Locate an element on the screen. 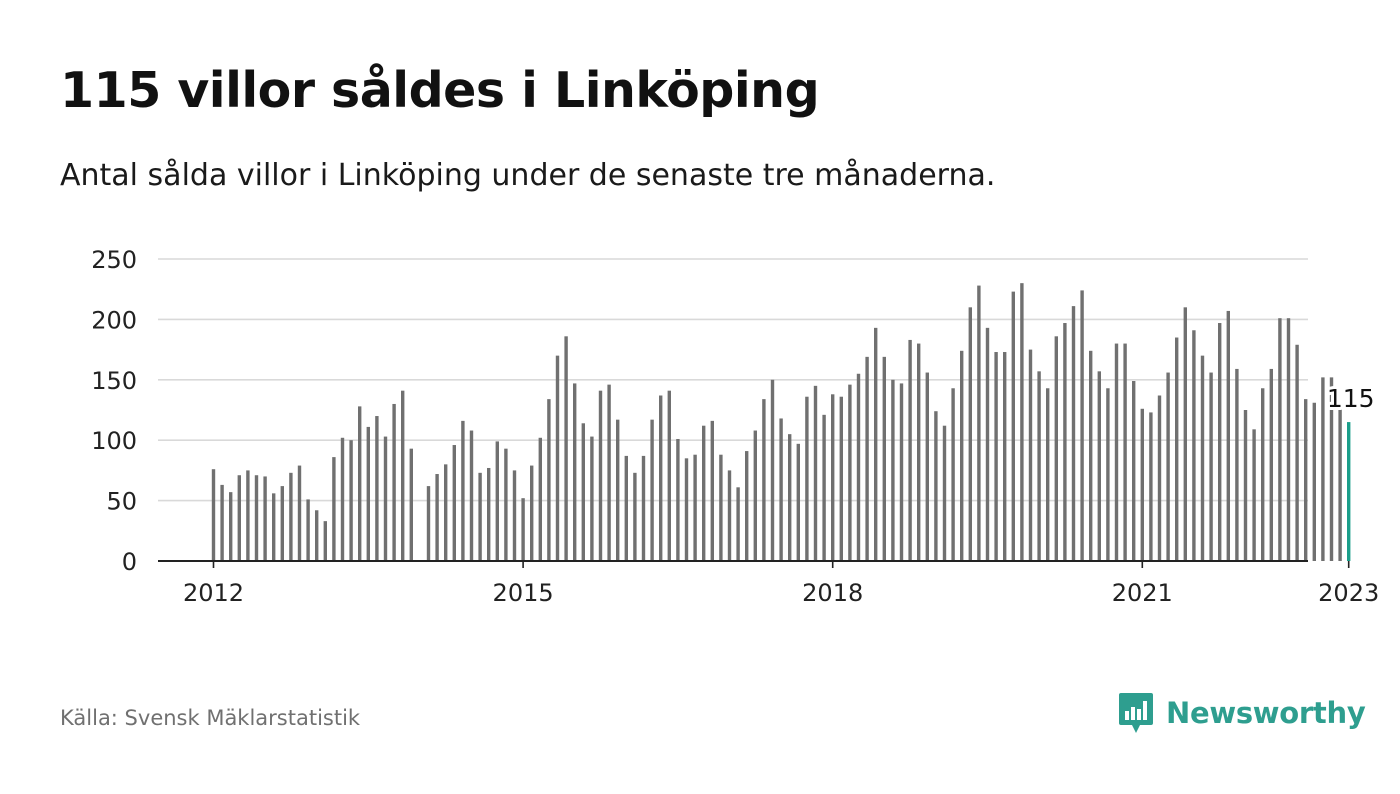  bar-highlight is located at coordinates (1349, 491).